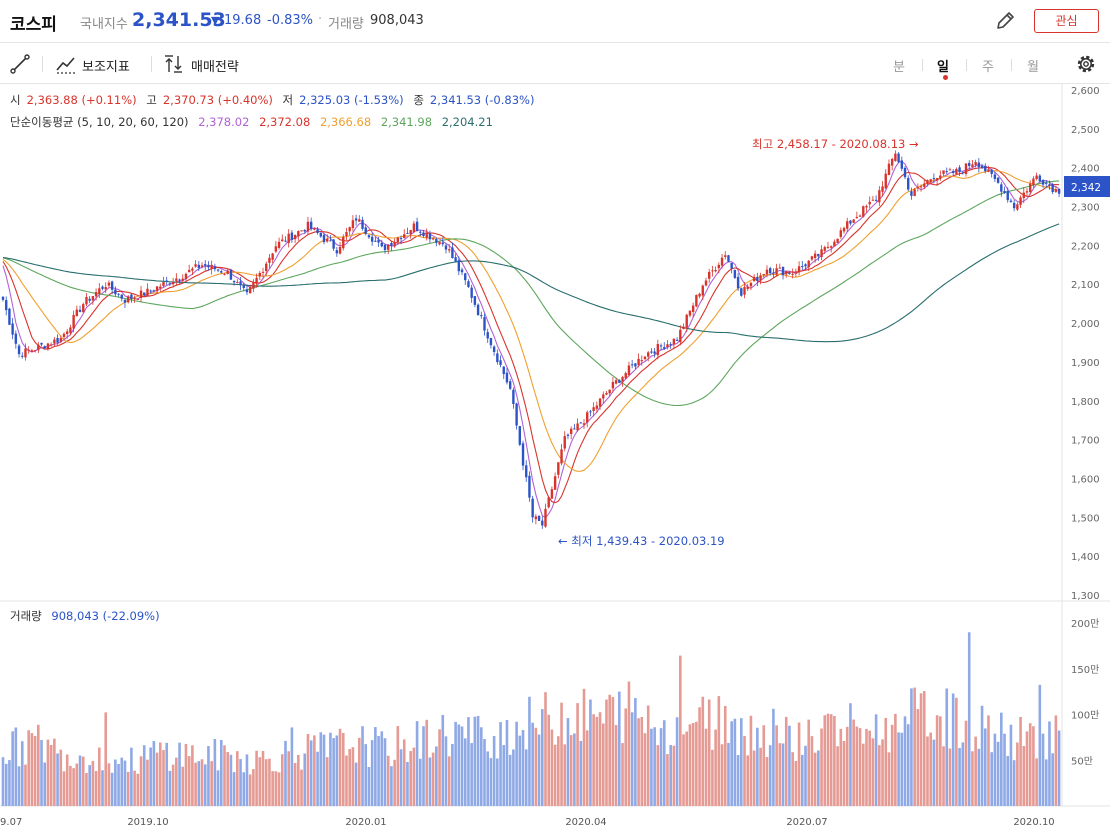 The height and width of the screenshot is (839, 1110). Describe the element at coordinates (20, 64) in the screenshot. I see `draw-line-icon` at that location.